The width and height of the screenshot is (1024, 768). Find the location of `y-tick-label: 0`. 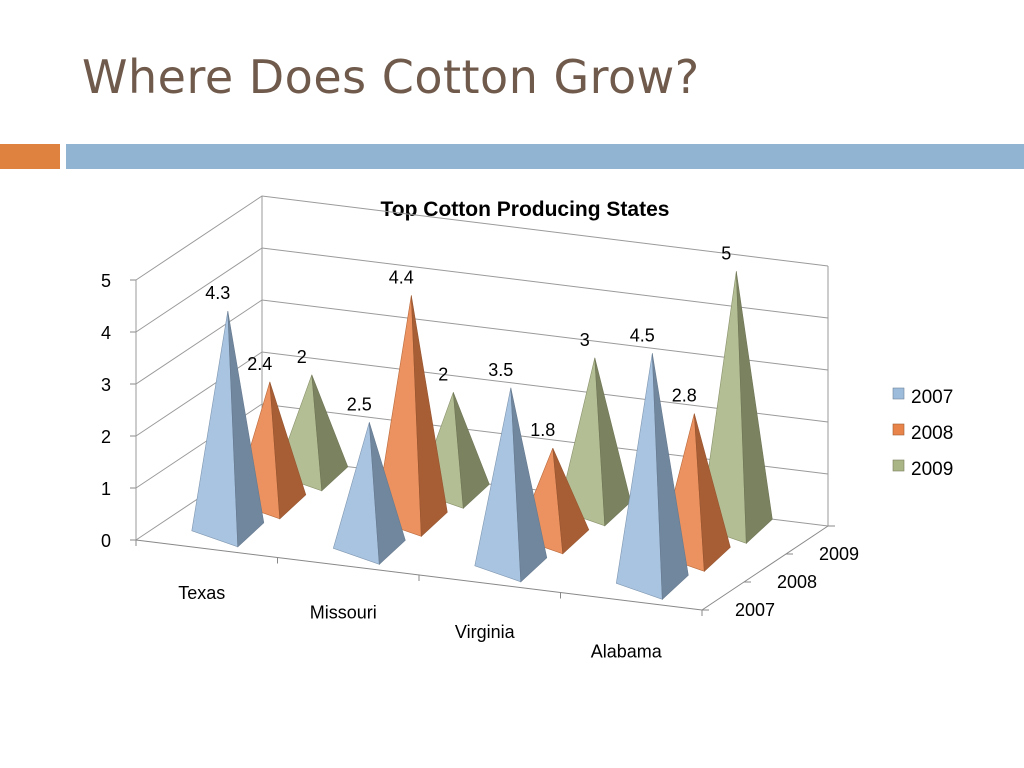

y-tick-label: 0 is located at coordinates (106, 541).